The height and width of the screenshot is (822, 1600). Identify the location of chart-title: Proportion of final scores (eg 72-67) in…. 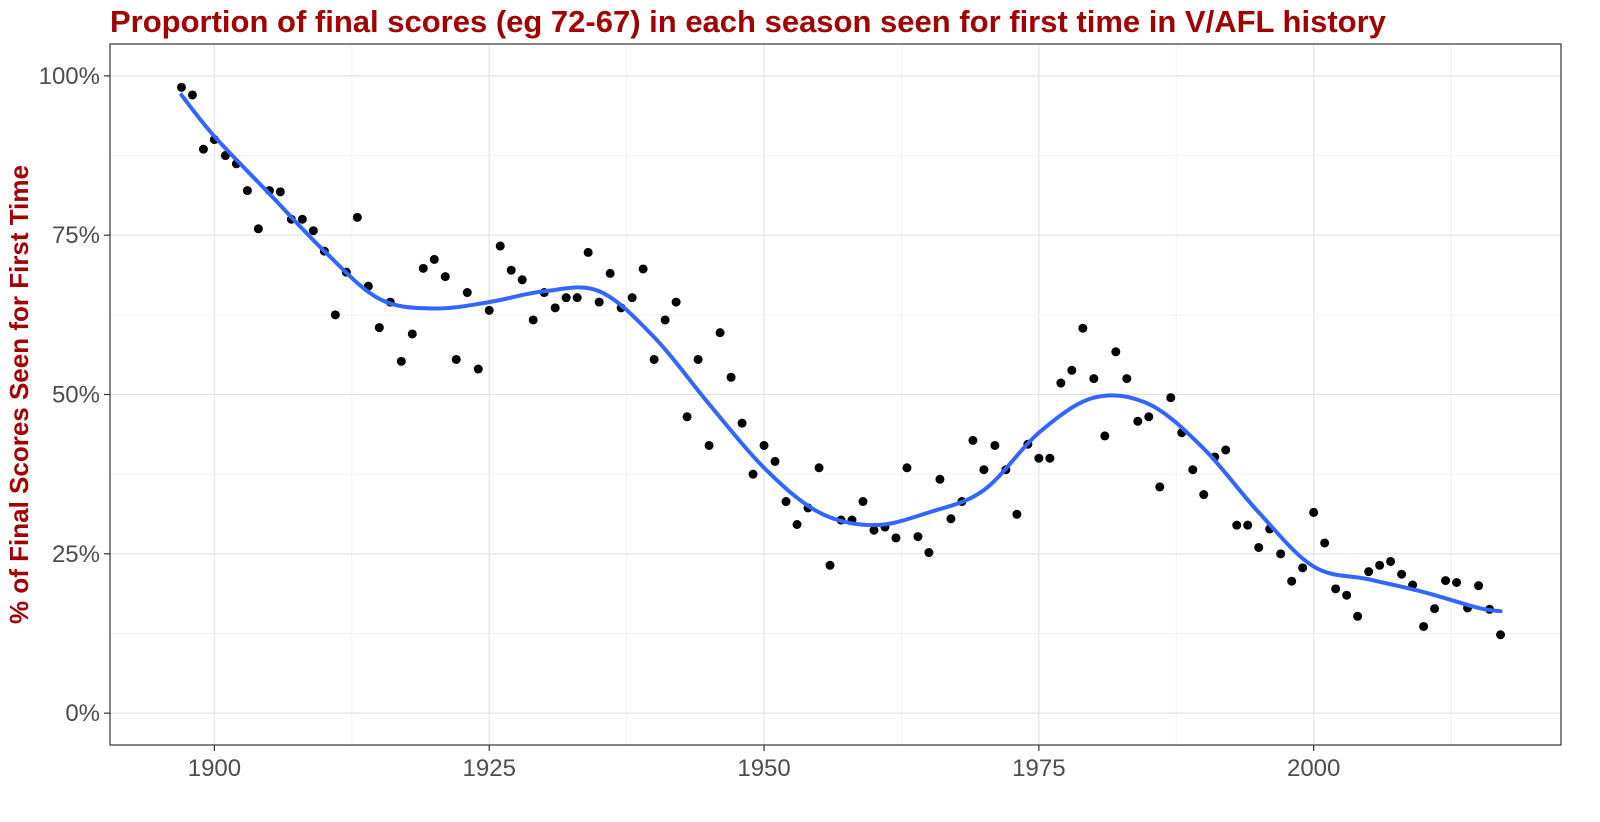
(748, 21).